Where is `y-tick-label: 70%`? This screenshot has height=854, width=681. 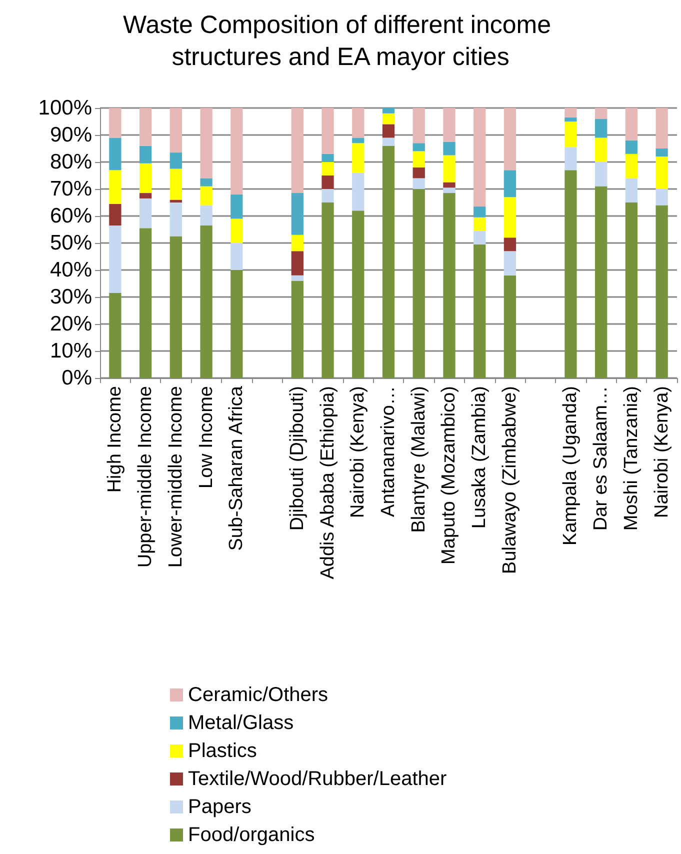 y-tick-label: 70% is located at coordinates (71, 189).